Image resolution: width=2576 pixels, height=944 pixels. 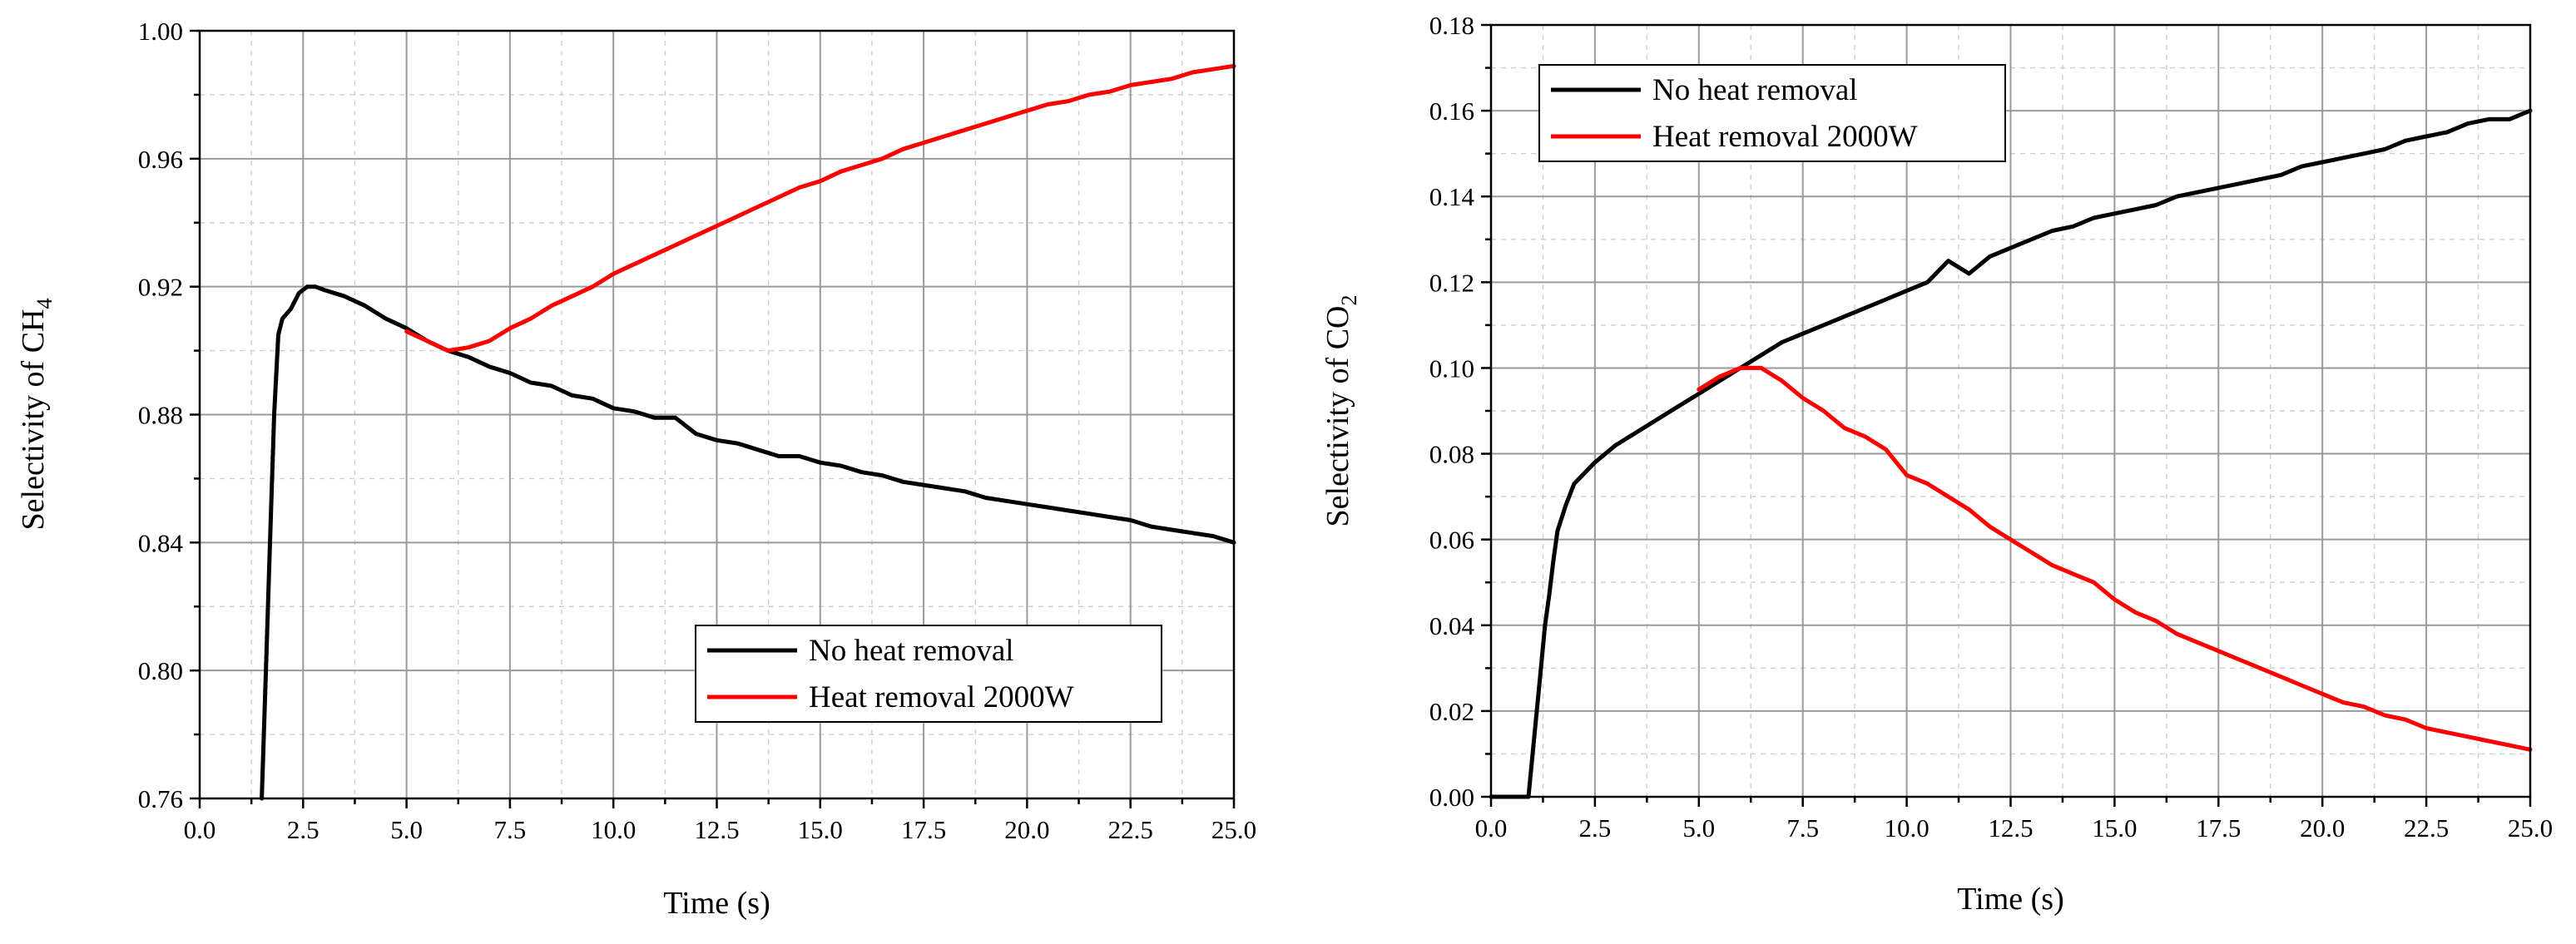 What do you see at coordinates (1451, 712) in the screenshot?
I see `y-tick-label: 0.02` at bounding box center [1451, 712].